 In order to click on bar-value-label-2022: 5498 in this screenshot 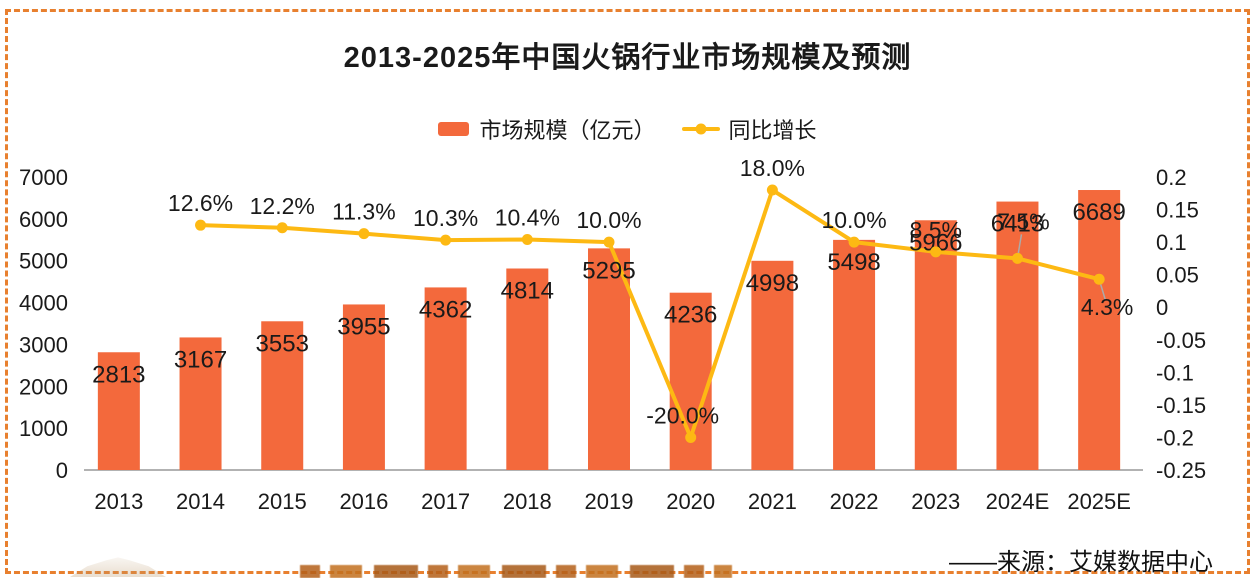, I will do `click(853, 262)`.